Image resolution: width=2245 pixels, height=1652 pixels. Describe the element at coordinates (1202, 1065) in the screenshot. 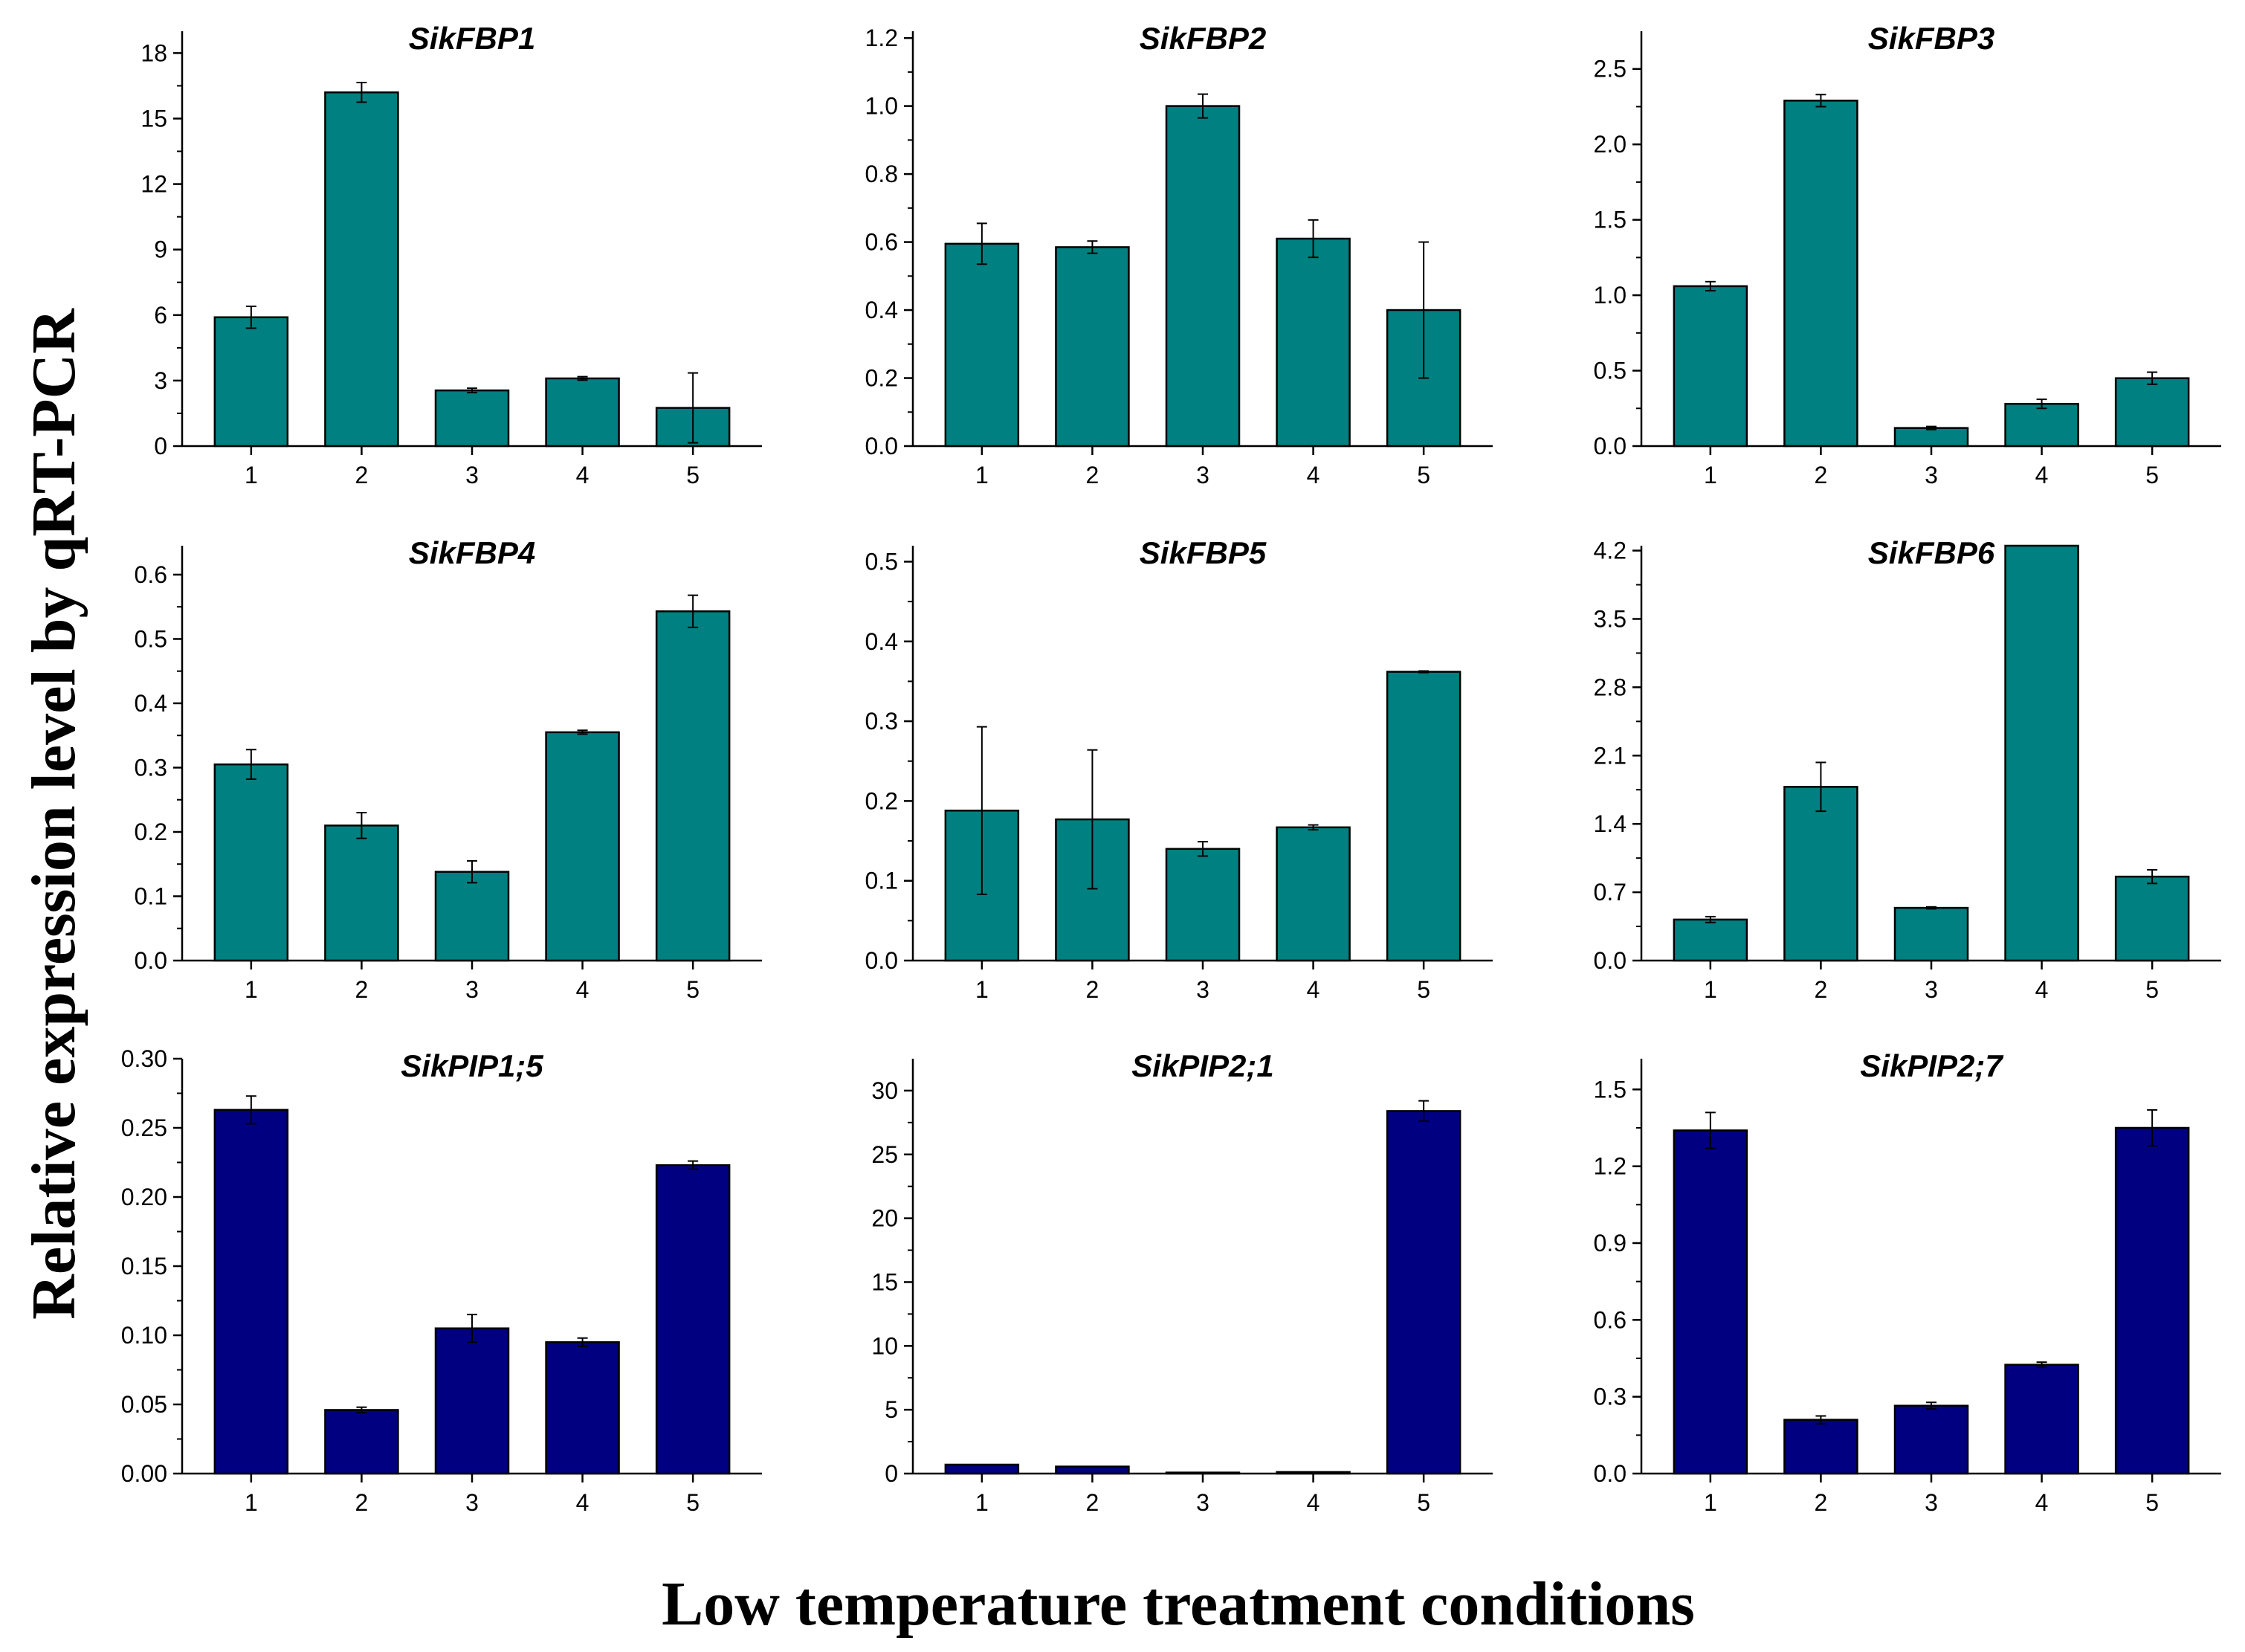

I see `panel-title: SikPIP2;1` at that location.